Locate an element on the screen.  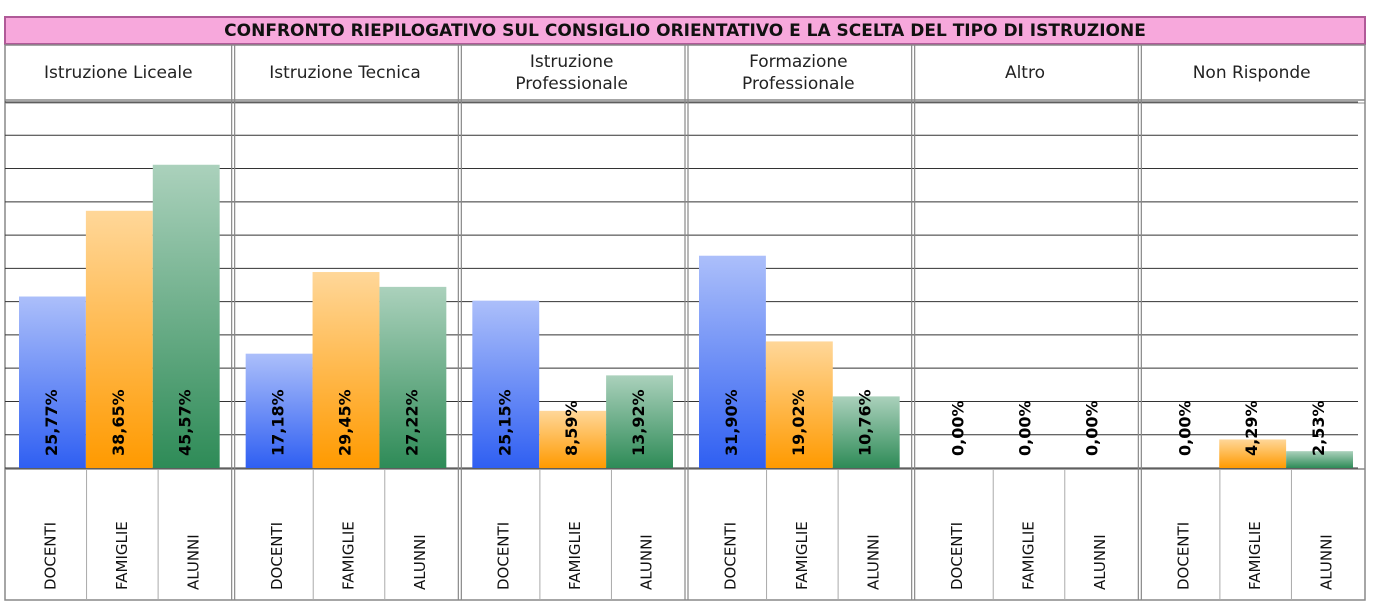
header-cell: Istruzione Liceale is located at coordinates (118, 73).